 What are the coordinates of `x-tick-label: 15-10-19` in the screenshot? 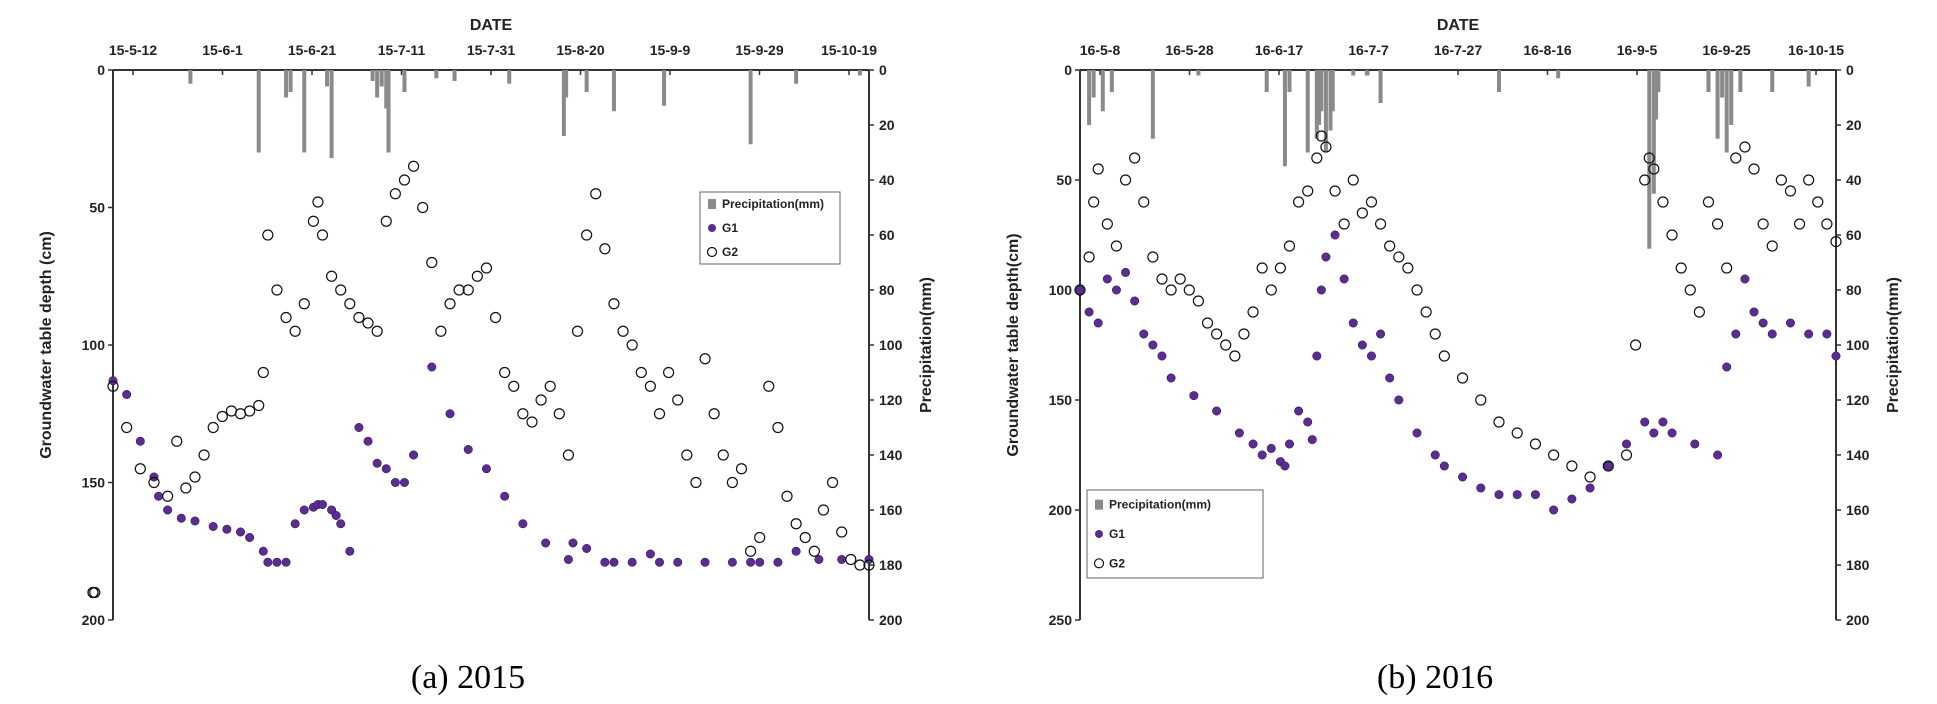 It's located at (849, 50).